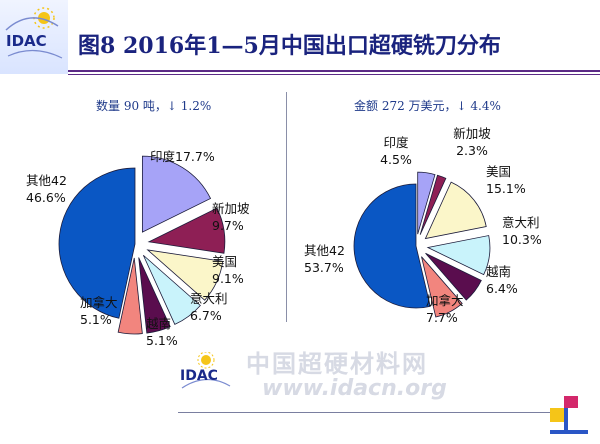 The height and width of the screenshot is (444, 600). What do you see at coordinates (334, 74) in the screenshot?
I see `header-divider-thin` at bounding box center [334, 74].